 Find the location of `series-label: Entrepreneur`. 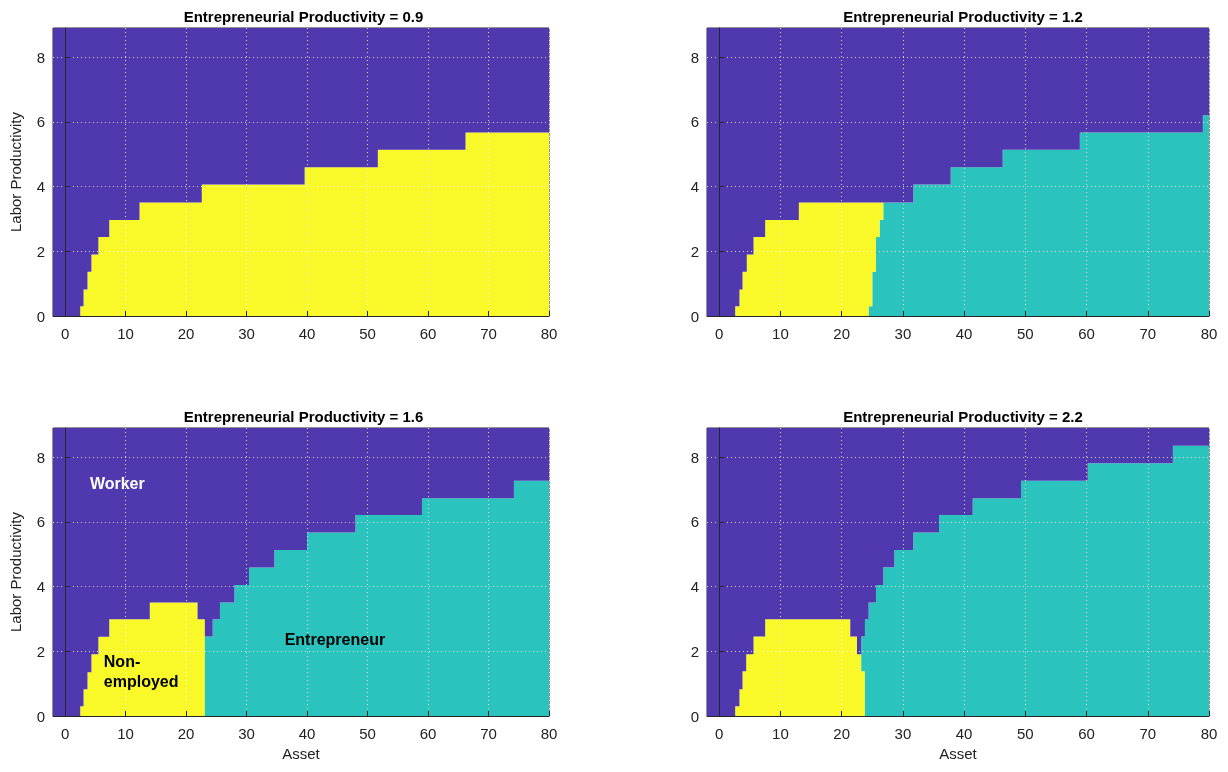

series-label: Entrepreneur is located at coordinates (335, 639).